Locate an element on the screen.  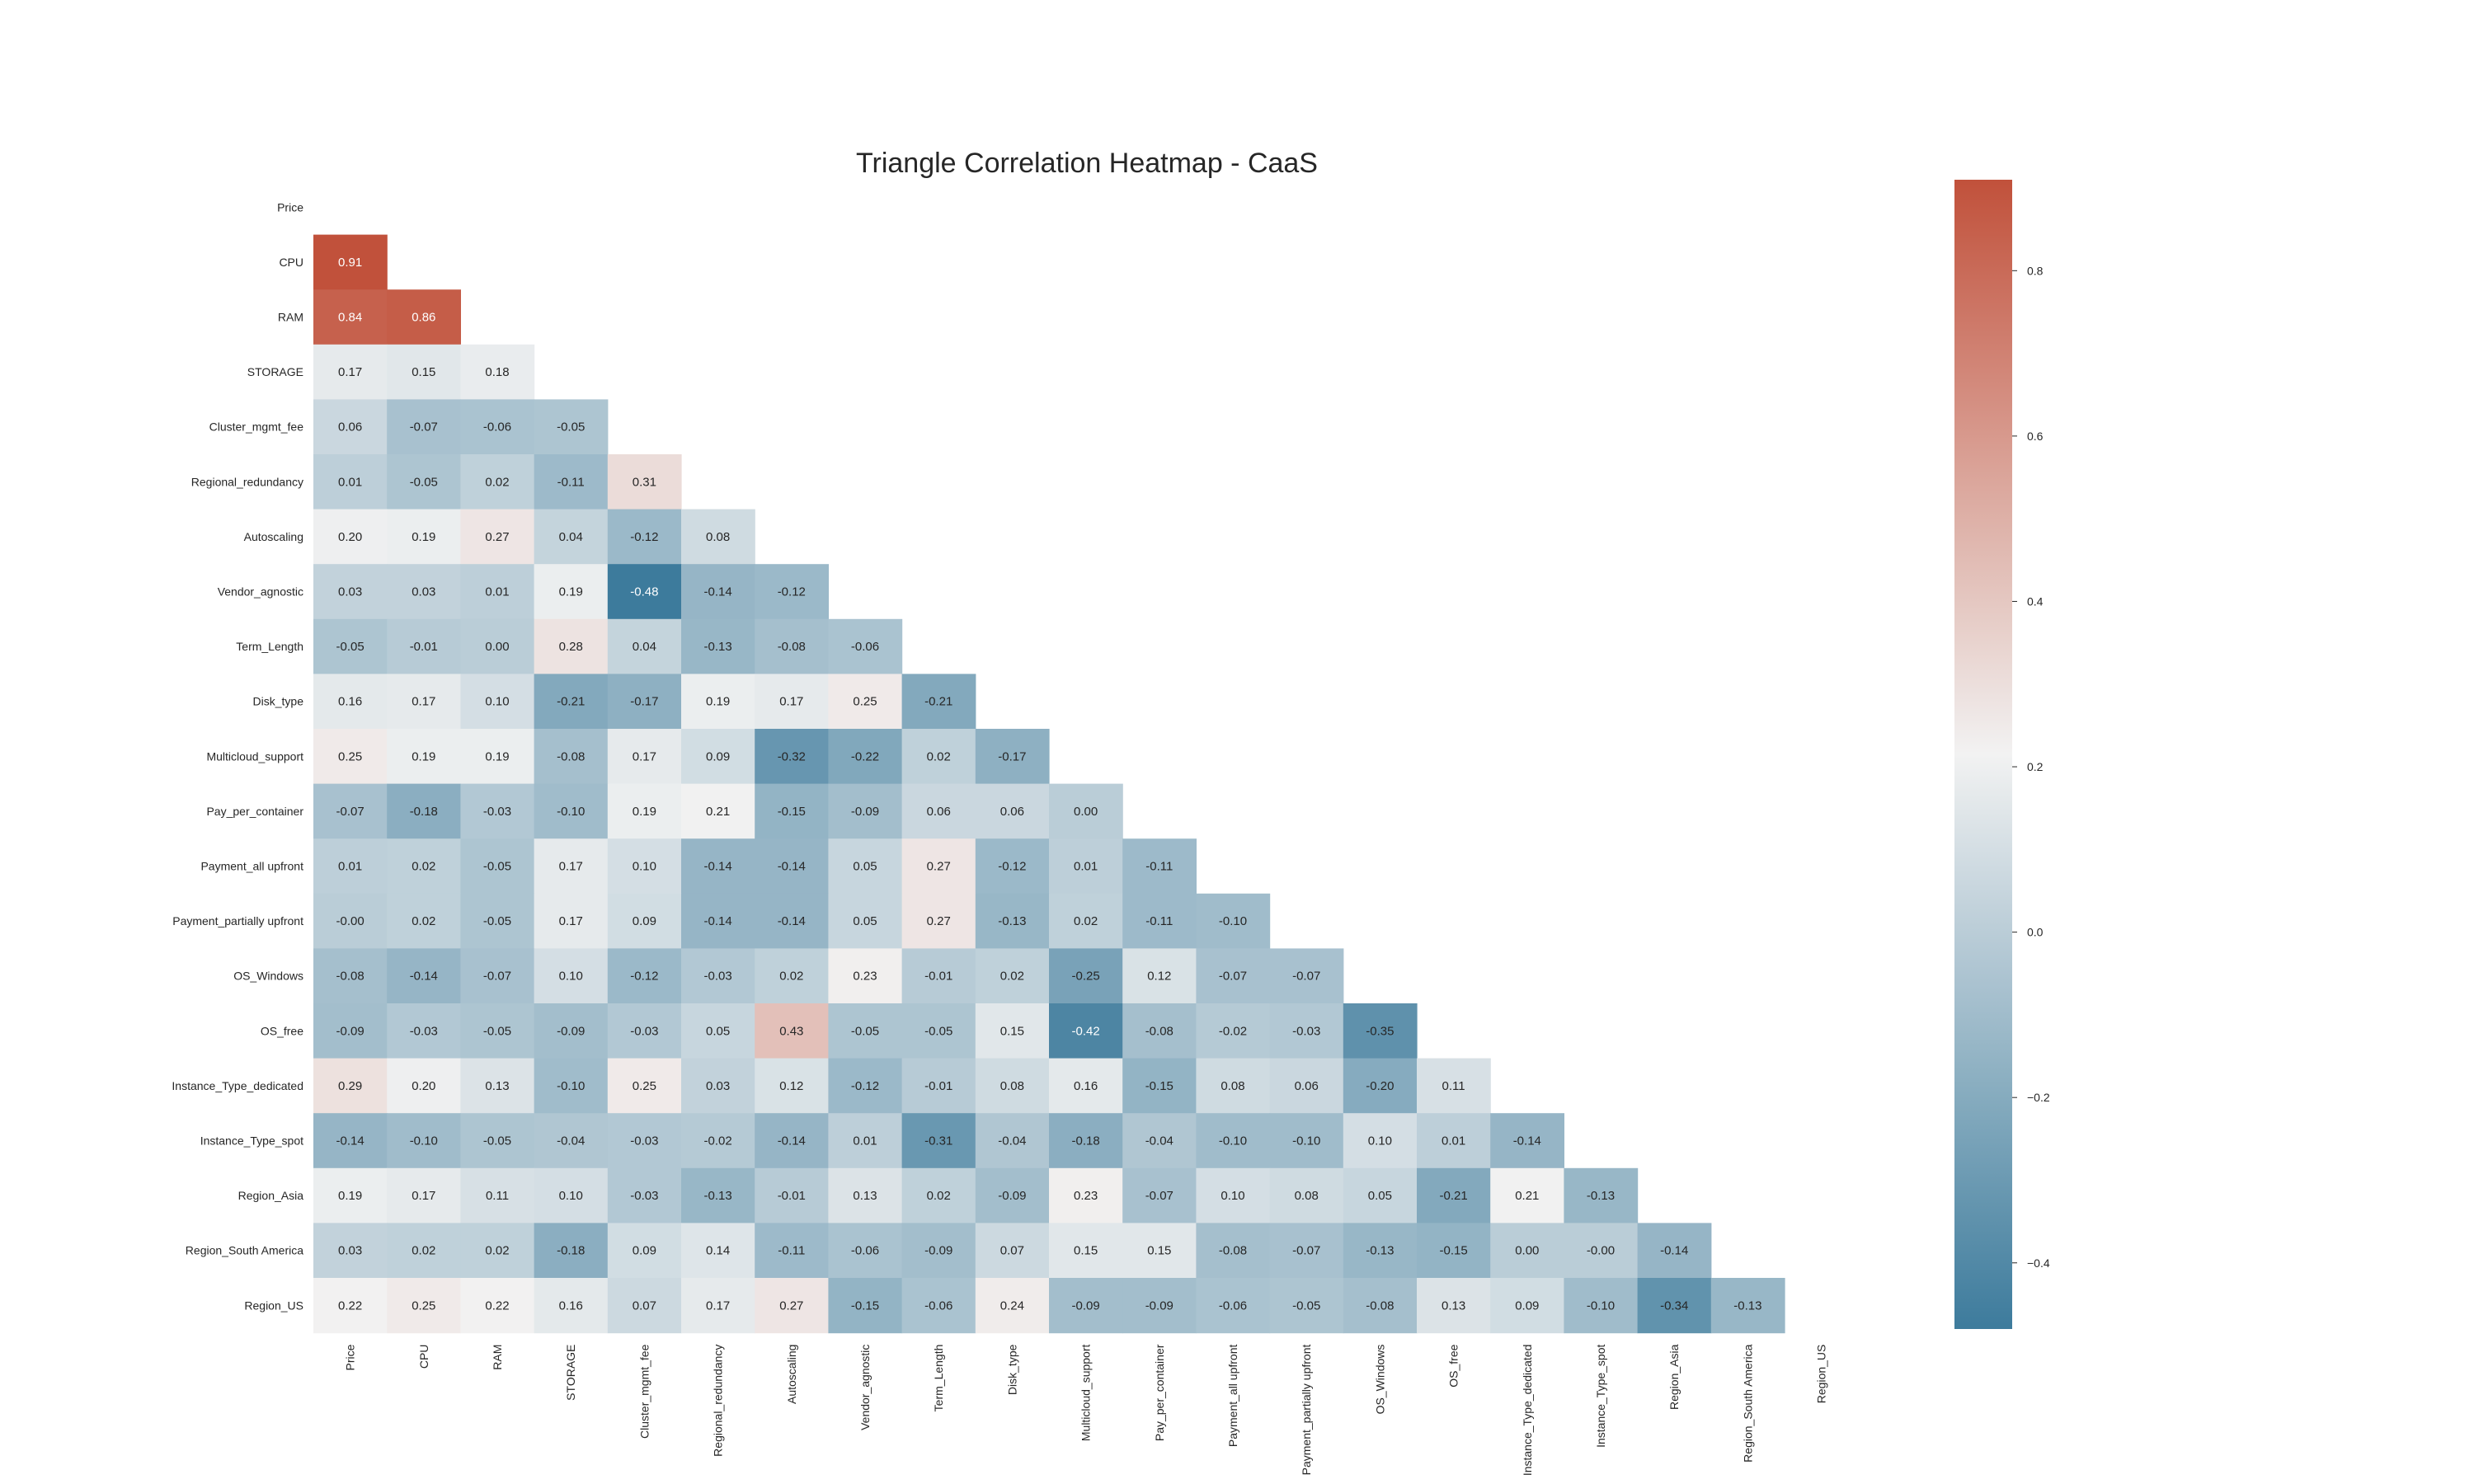
x-tick-label: Region_Asia is located at coordinates (1674, 1377).